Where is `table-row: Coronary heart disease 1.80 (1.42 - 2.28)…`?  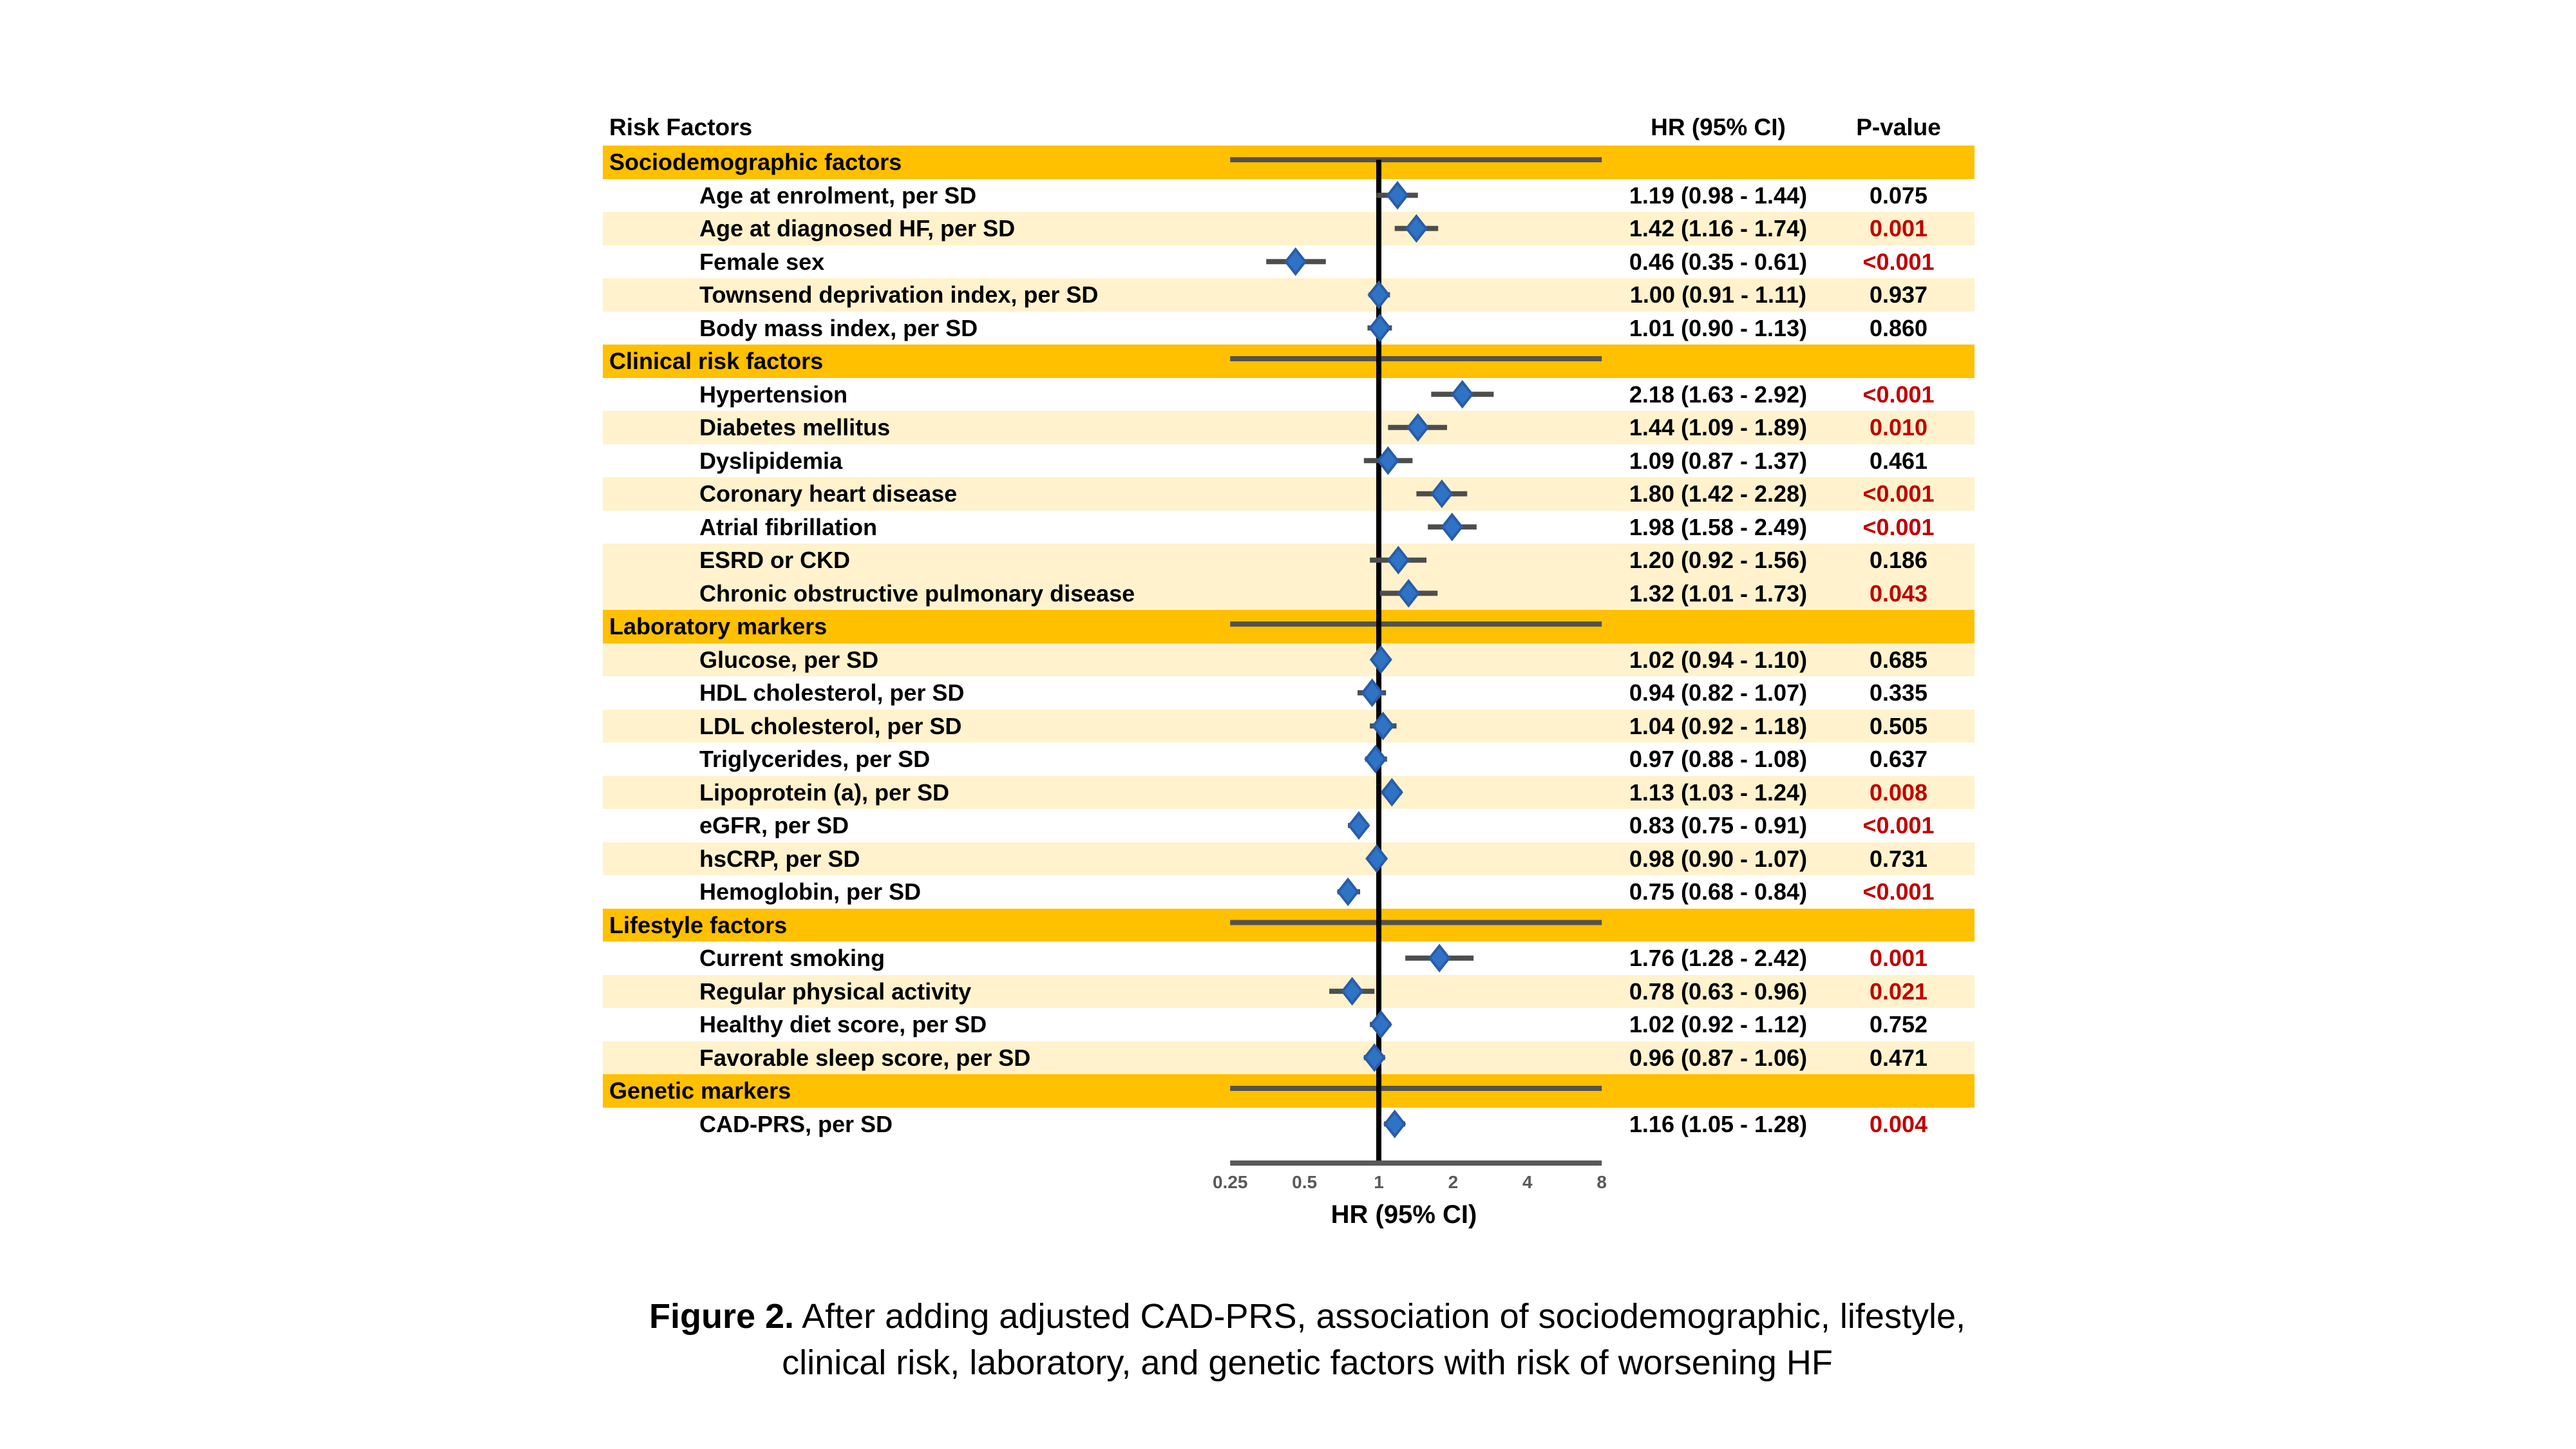
table-row: Coronary heart disease 1.80 (1.42 - 2.28)… is located at coordinates (1289, 494).